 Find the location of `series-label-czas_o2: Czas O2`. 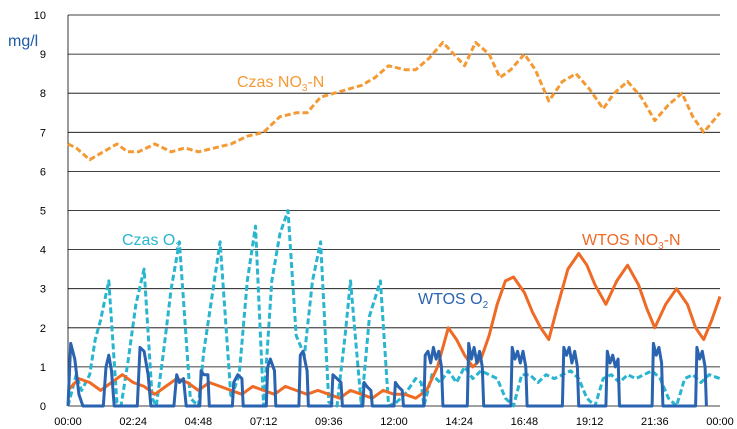

series-label-czas_o2: Czas O2 is located at coordinates (151, 242).